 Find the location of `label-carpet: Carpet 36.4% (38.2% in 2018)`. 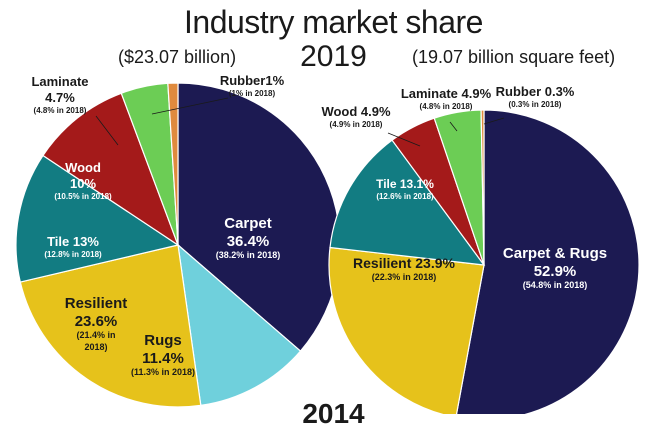

label-carpet: Carpet 36.4% (38.2% in 2018) is located at coordinates (248, 237).